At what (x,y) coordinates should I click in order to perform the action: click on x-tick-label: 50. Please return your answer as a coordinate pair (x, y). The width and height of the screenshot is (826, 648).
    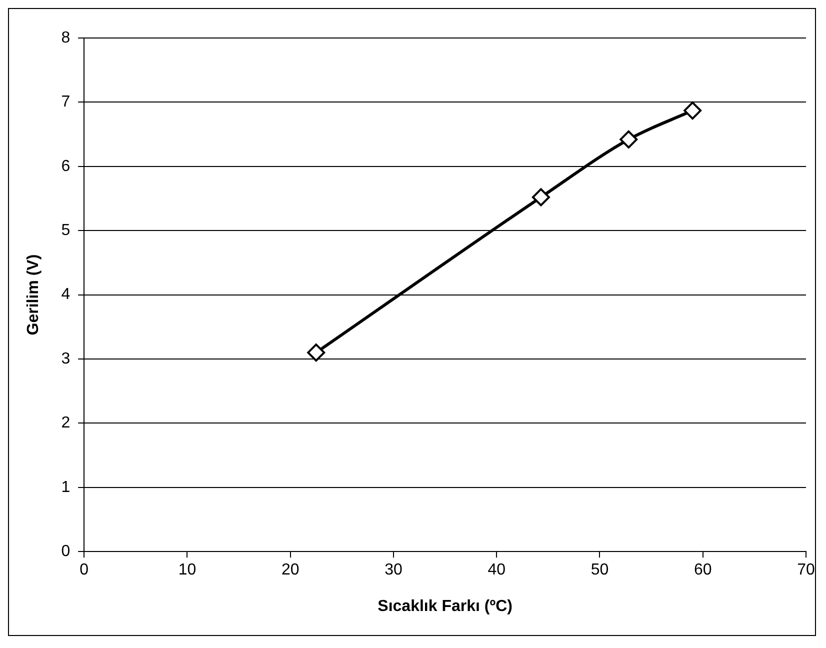
    Looking at the image, I should click on (599, 570).